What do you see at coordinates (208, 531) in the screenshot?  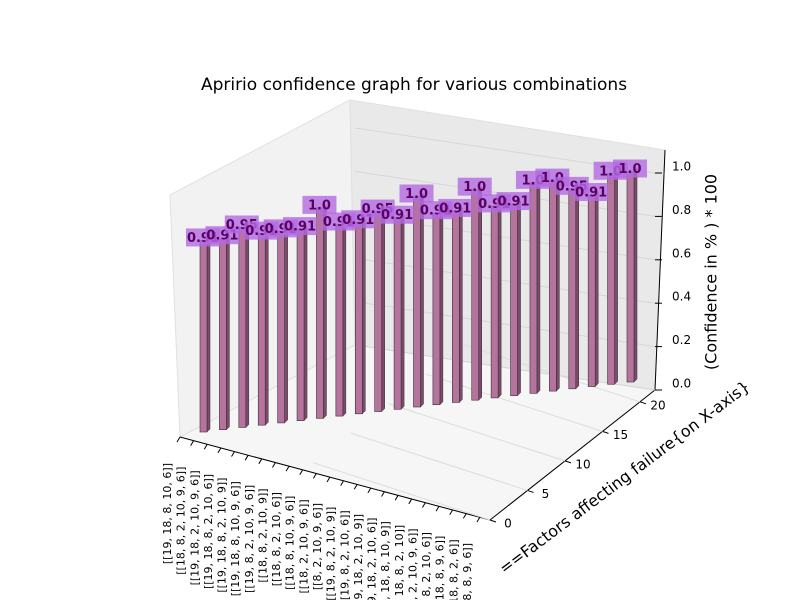 I see `x-tick-label: [[19, 18, 8, 2, 10, 6]]` at bounding box center [208, 531].